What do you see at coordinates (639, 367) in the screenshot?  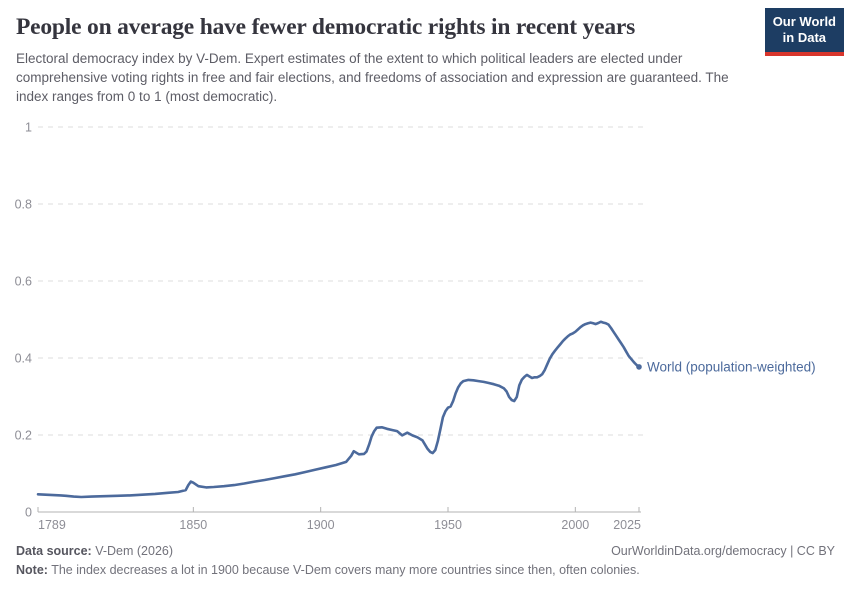 I see `line-end-dot` at bounding box center [639, 367].